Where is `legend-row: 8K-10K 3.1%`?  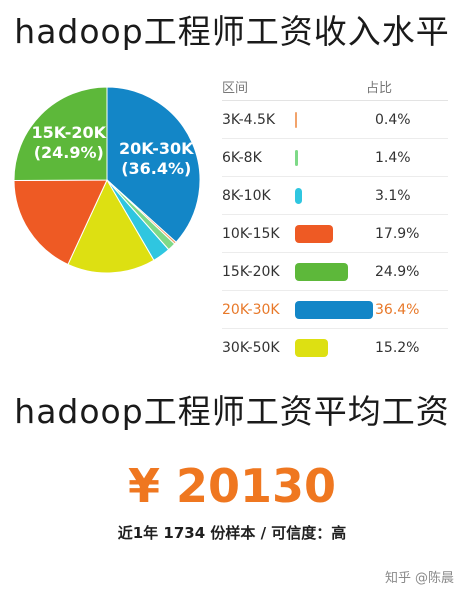 legend-row: 8K-10K 3.1% is located at coordinates (335, 196).